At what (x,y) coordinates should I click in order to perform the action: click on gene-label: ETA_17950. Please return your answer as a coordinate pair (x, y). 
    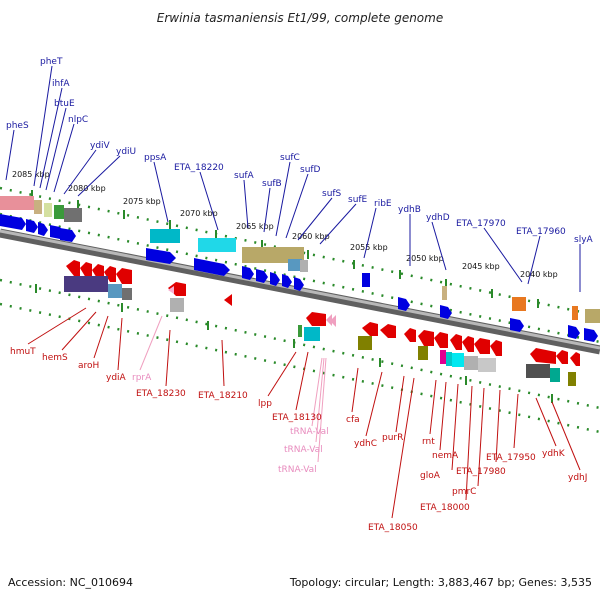
    Looking at the image, I should click on (511, 458).